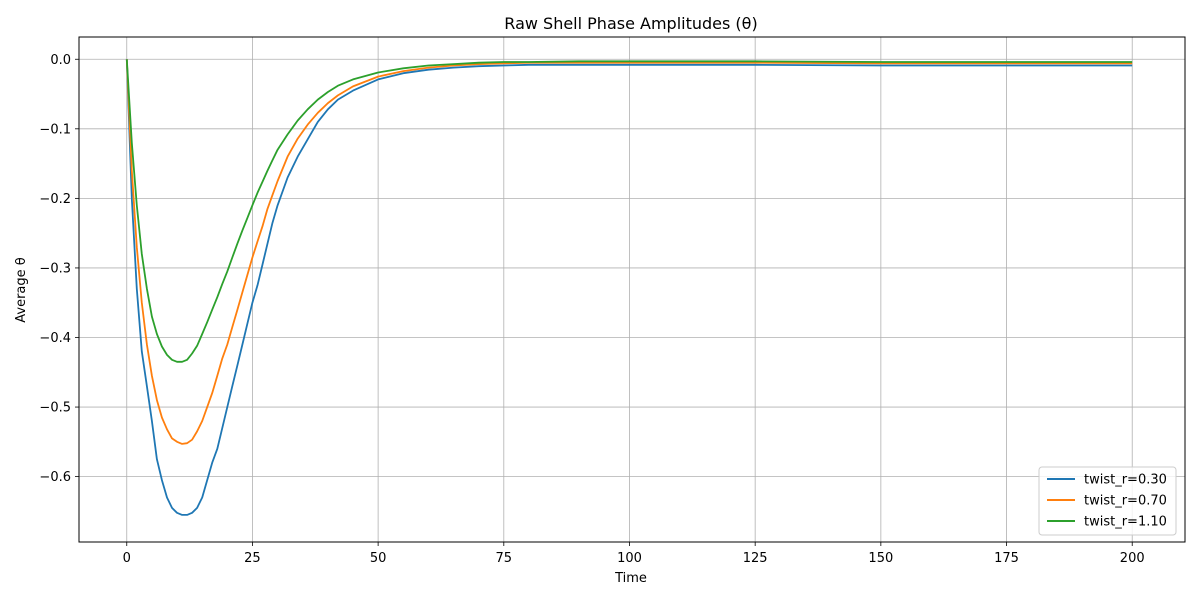  Describe the element at coordinates (55, 129) in the screenshot. I see `y-tick-label: −0.1` at that location.